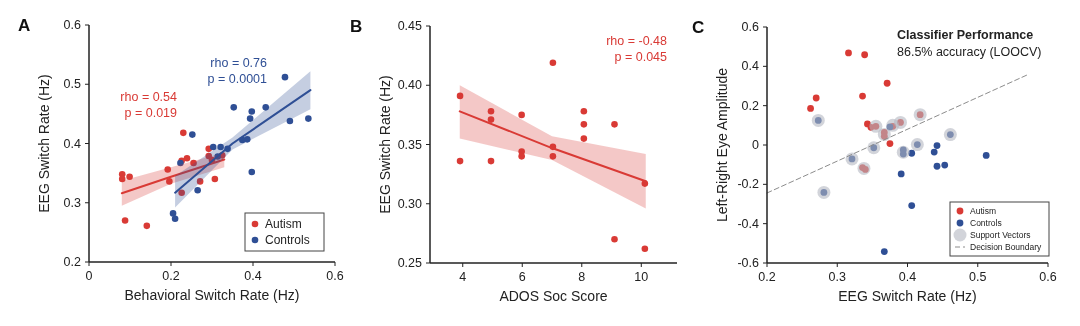  What do you see at coordinates (463, 277) in the screenshot?
I see `x-tick-label: 4` at bounding box center [463, 277].